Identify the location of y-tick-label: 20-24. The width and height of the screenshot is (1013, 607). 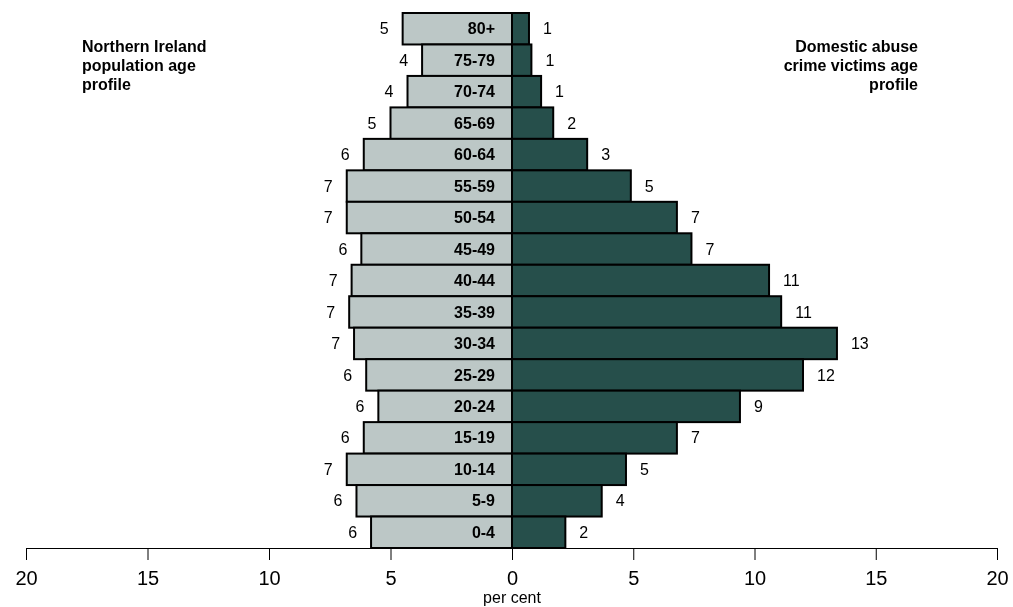
(475, 406).